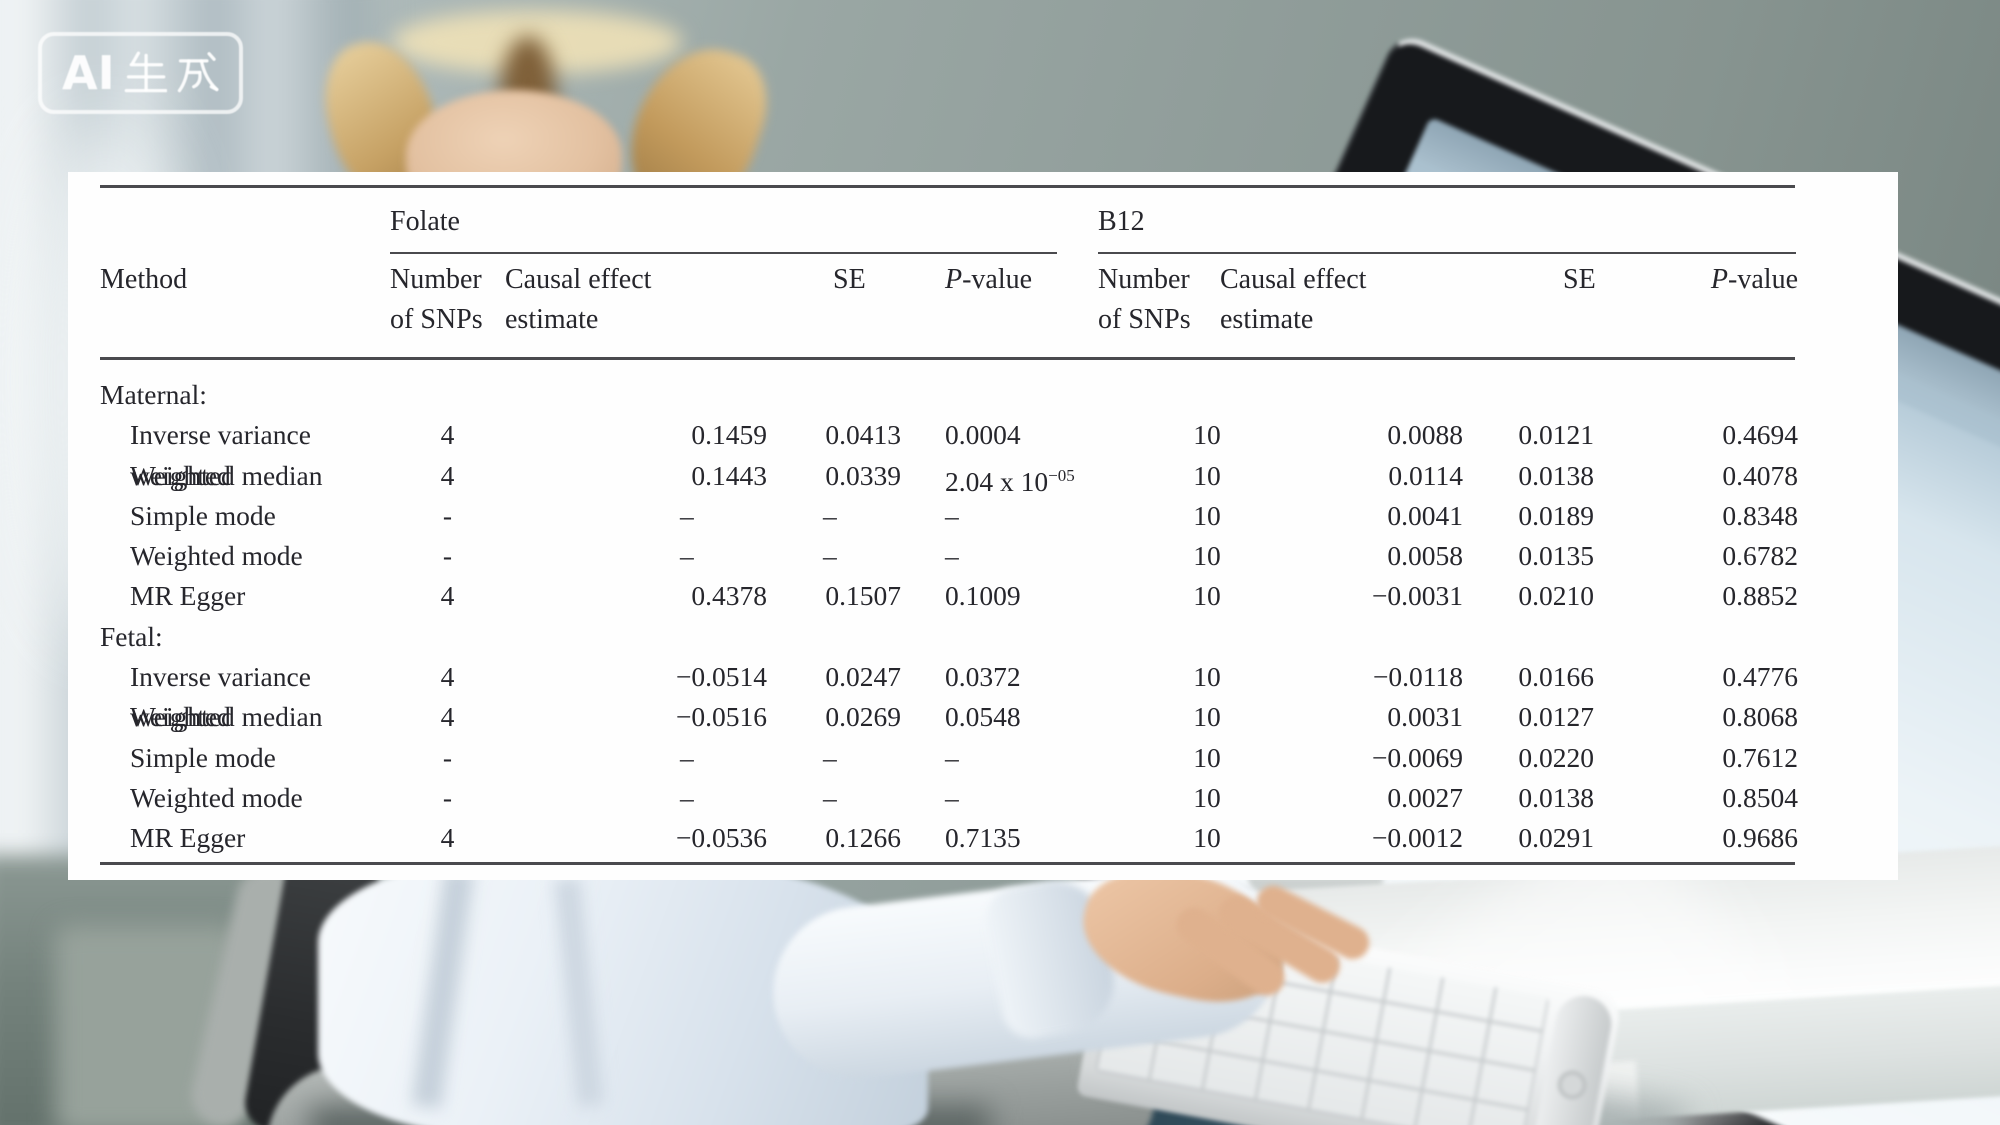 This screenshot has width=2000, height=1125. Describe the element at coordinates (1425, 556) in the screenshot. I see `cell-b12-estimate: 0.0058` at that location.